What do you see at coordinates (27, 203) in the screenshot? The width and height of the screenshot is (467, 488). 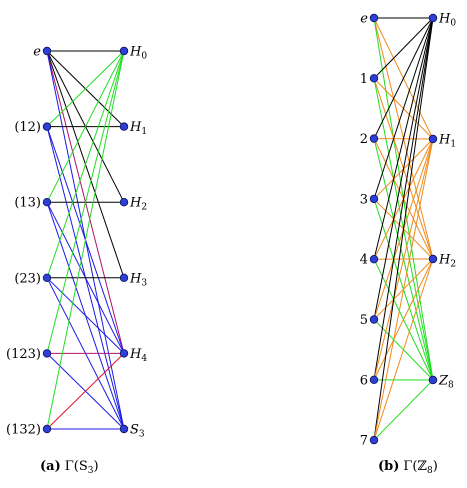 I see `left-node-label: (13)` at bounding box center [27, 203].